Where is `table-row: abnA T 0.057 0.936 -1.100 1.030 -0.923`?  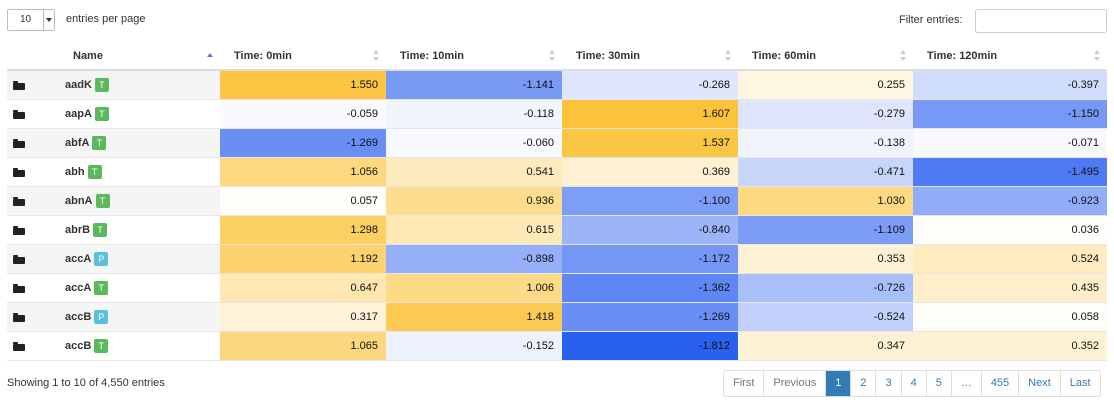
table-row: abnA T 0.057 0.936 -1.100 1.030 -0.923 is located at coordinates (557, 201).